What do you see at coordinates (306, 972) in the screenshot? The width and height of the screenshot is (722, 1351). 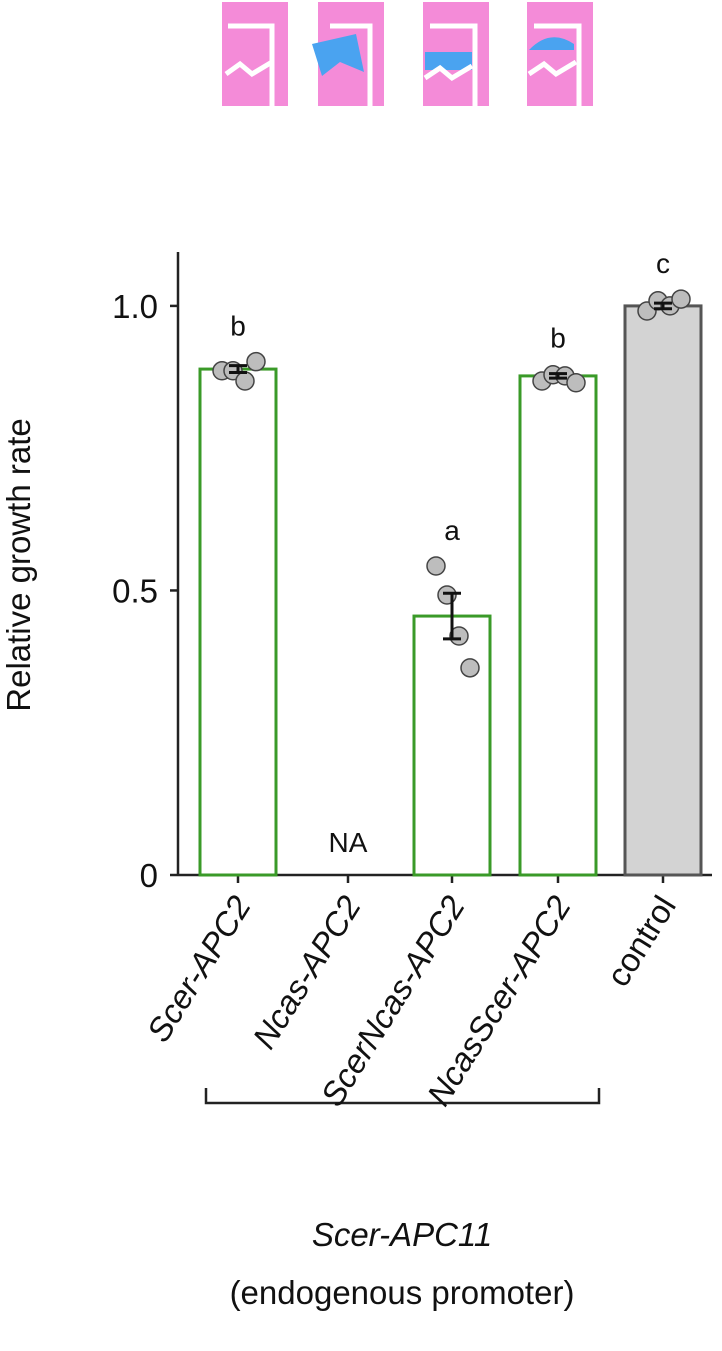 I see `x-tick-label: Ncas-APC2` at bounding box center [306, 972].